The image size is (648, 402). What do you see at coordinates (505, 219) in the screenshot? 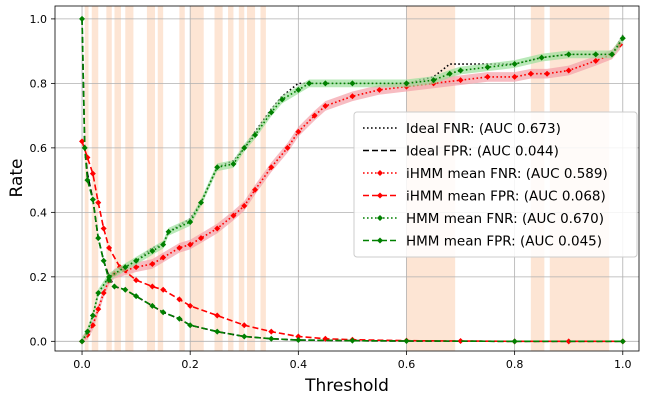
I see `legend-label-4: HMM mean FNR: (AUC 0.670)` at bounding box center [505, 219].